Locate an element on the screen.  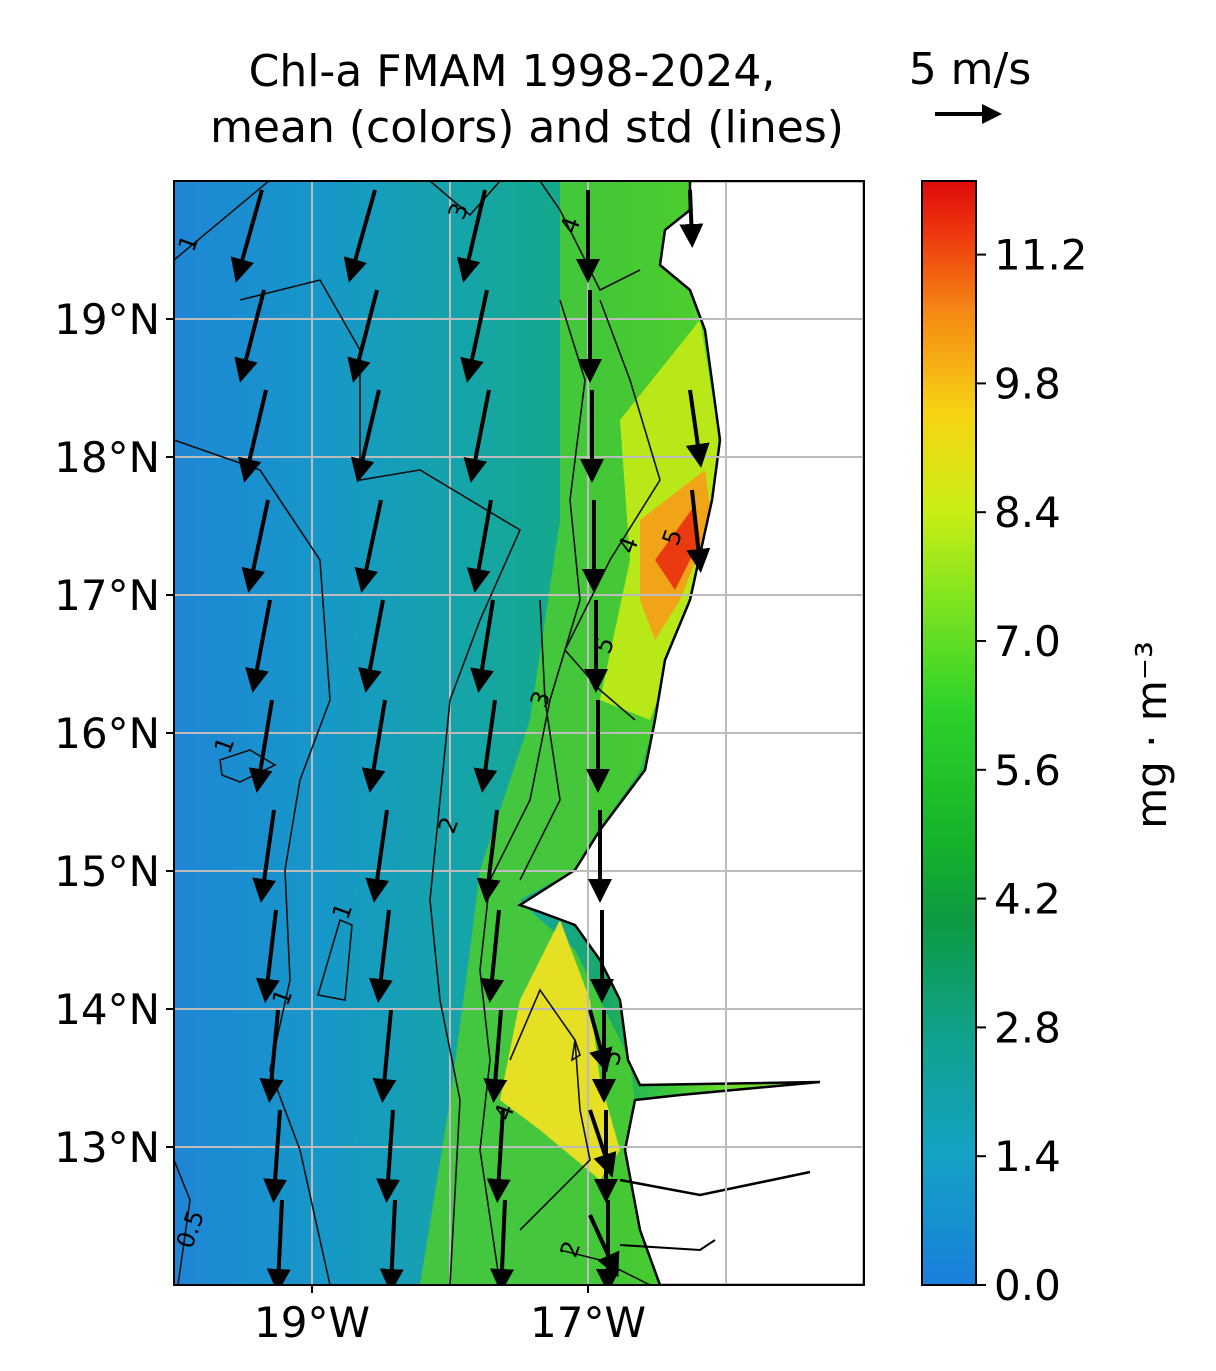
colorbar-ticks: 0.0 1.4 2.8 4.2 5.6 7.0 8.4 9.8 11.2 is located at coordinates (1032, 770).